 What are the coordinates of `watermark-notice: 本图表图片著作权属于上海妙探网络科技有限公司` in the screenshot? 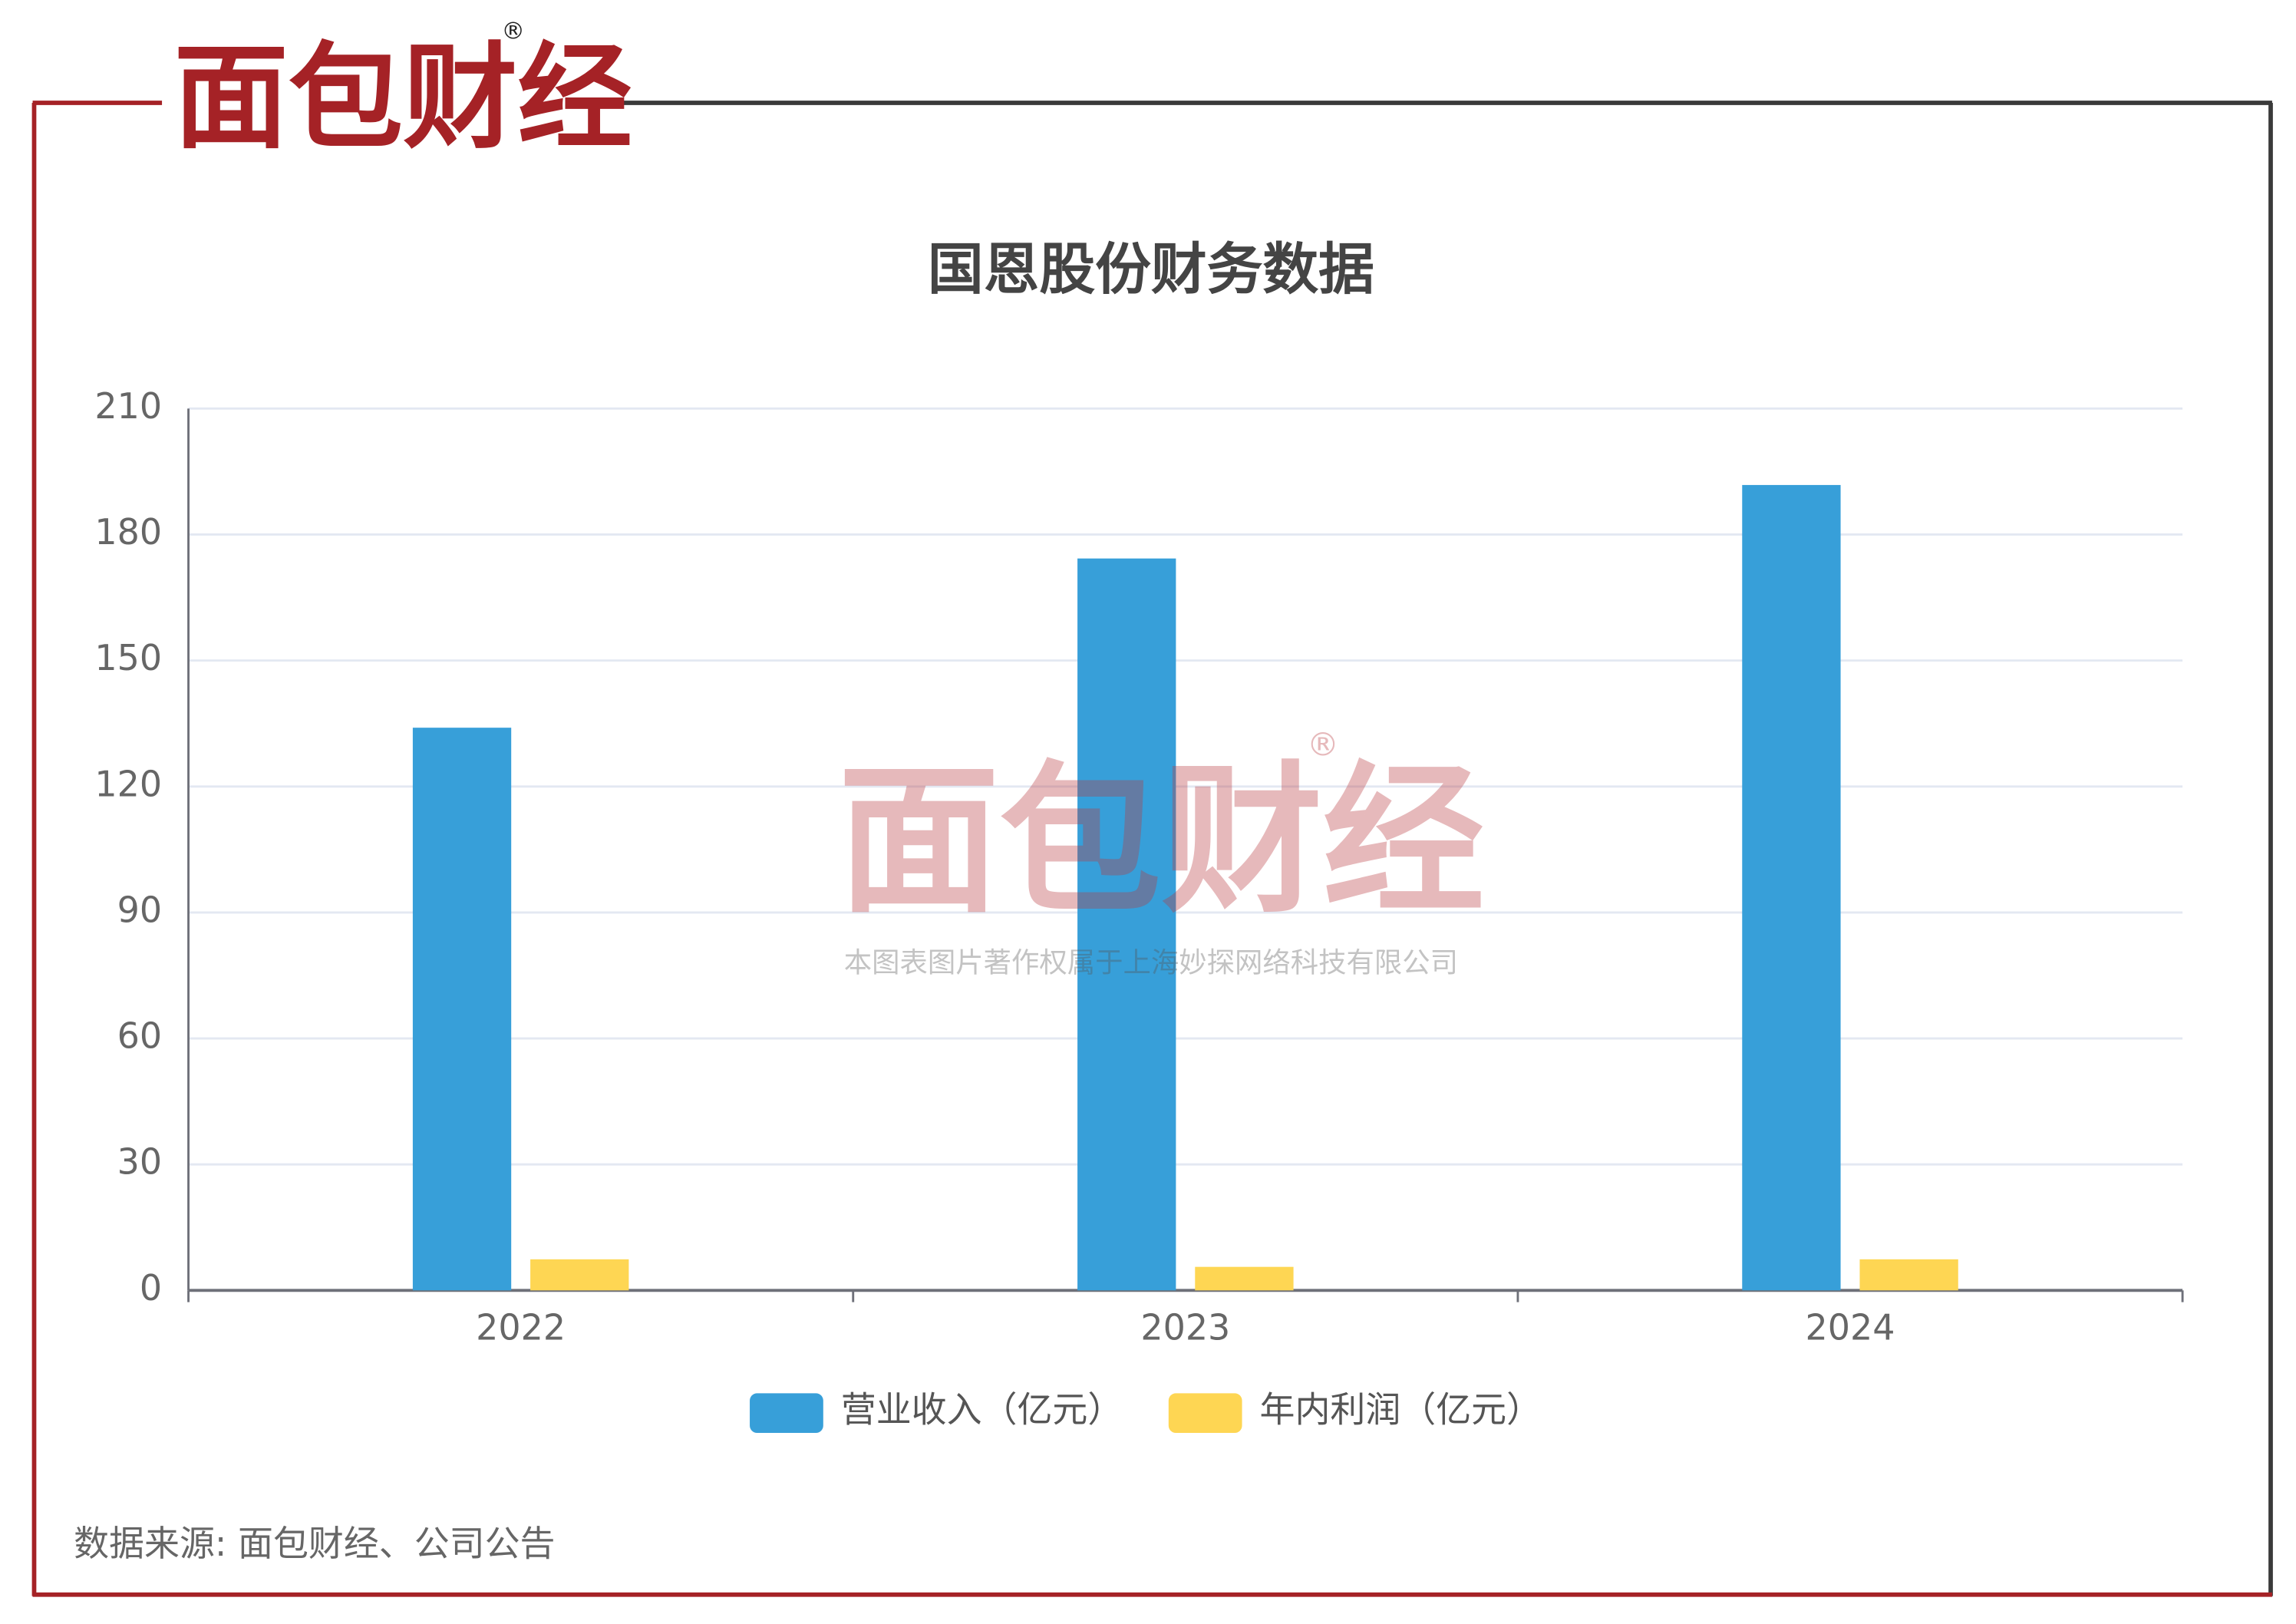 It's located at (1151, 963).